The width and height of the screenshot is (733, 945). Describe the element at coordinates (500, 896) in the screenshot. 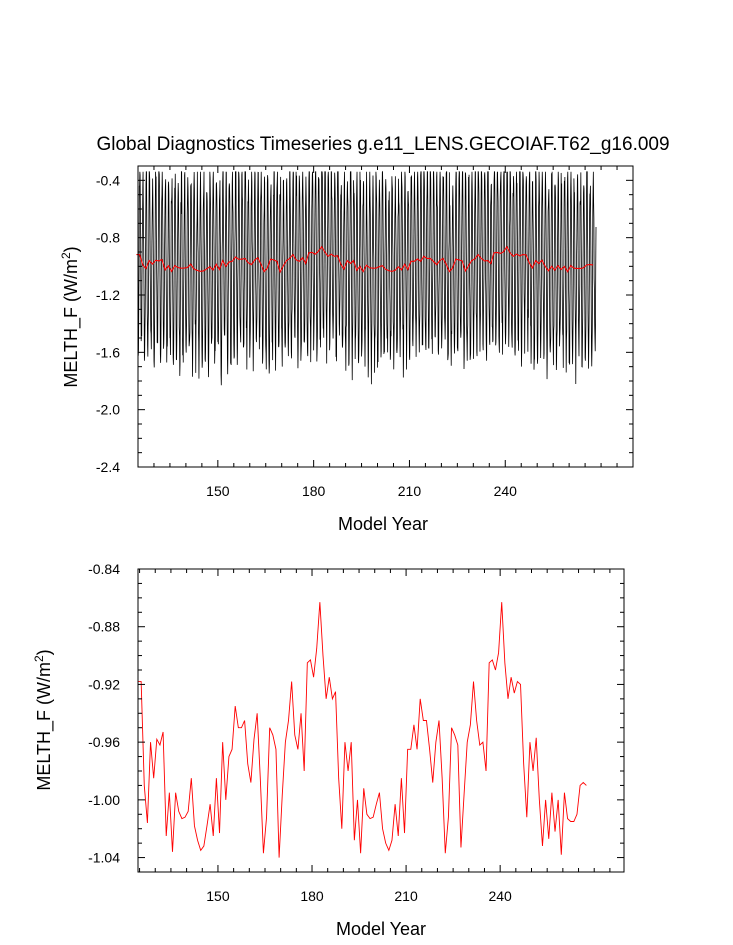

I see `bottom-x-tick-label: 240` at that location.